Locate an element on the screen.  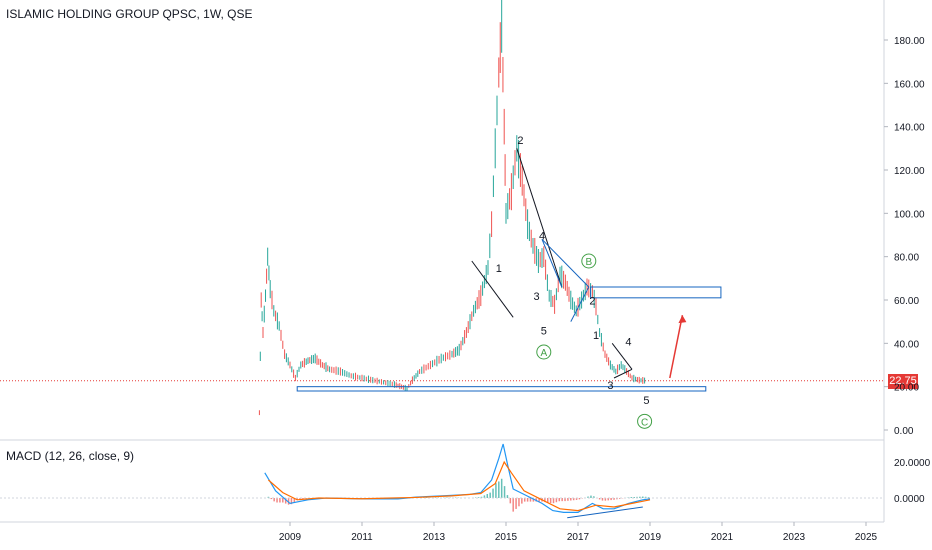
target-arrow-head is located at coordinates (682, 319).